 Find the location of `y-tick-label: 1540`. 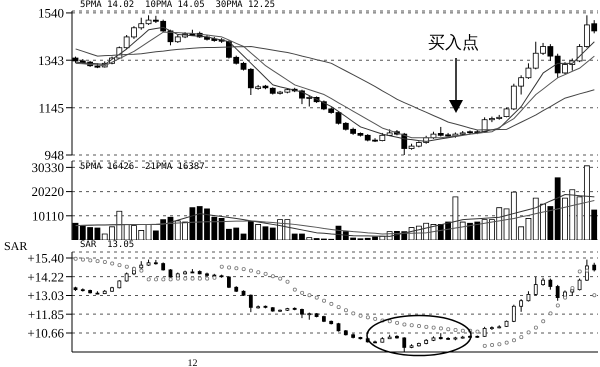

y-tick-label: 1540 is located at coordinates (51, 13).